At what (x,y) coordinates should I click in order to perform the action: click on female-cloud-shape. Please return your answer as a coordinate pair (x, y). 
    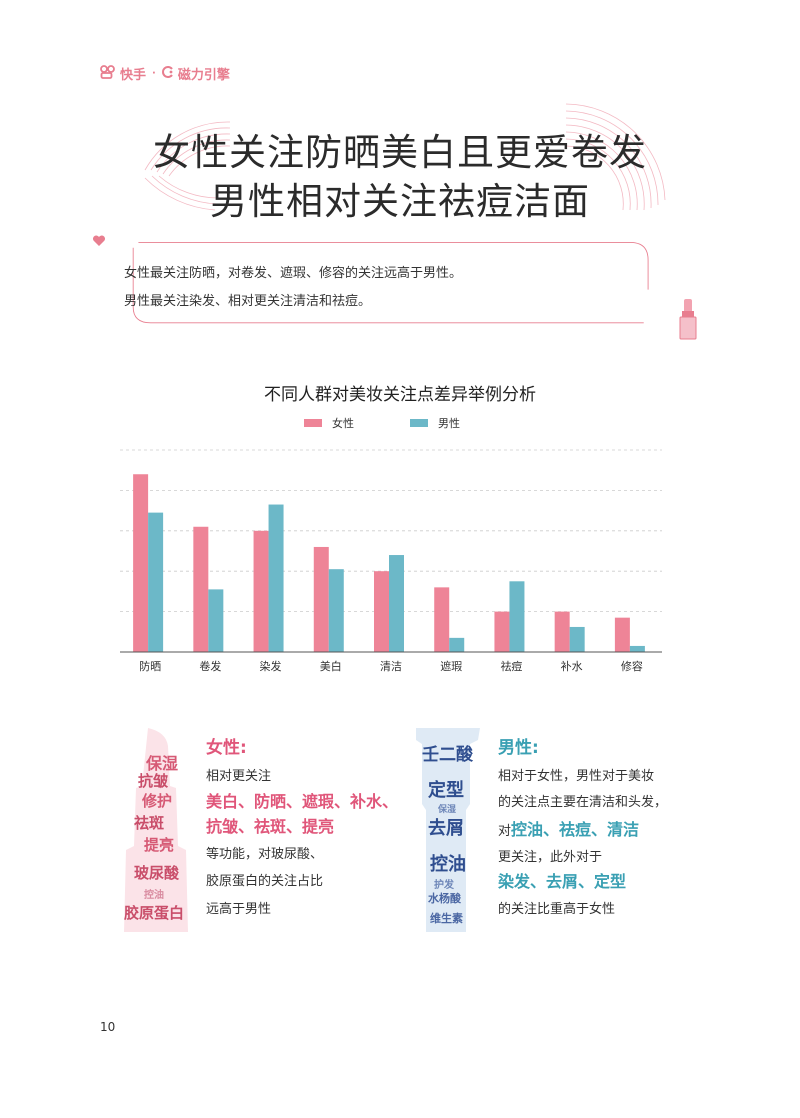
    Looking at the image, I should click on (156, 830).